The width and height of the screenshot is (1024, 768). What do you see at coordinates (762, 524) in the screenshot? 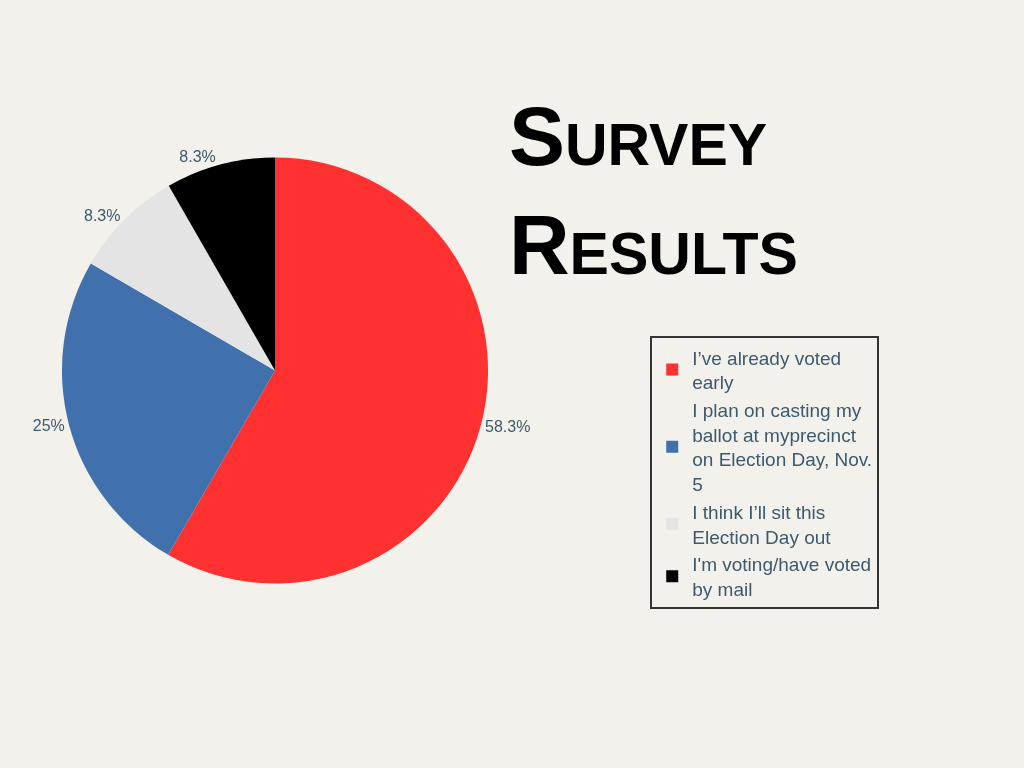
I see `legend-label: I think I’ll sit this Election Day out` at bounding box center [762, 524].